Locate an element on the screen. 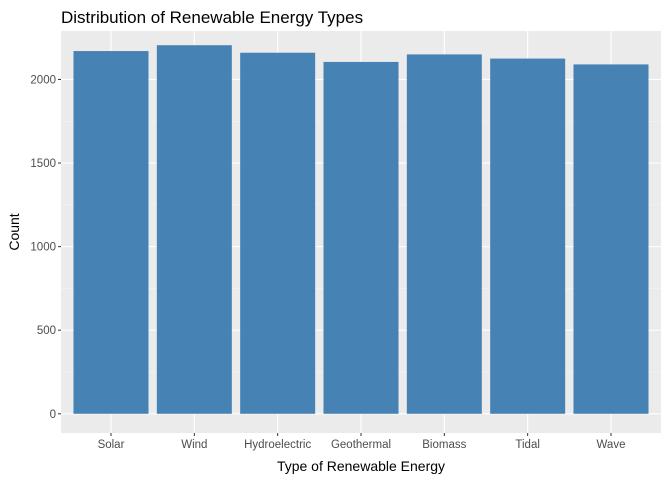 This screenshot has height=480, width=672. x-tick-label: Solar is located at coordinates (111, 445).